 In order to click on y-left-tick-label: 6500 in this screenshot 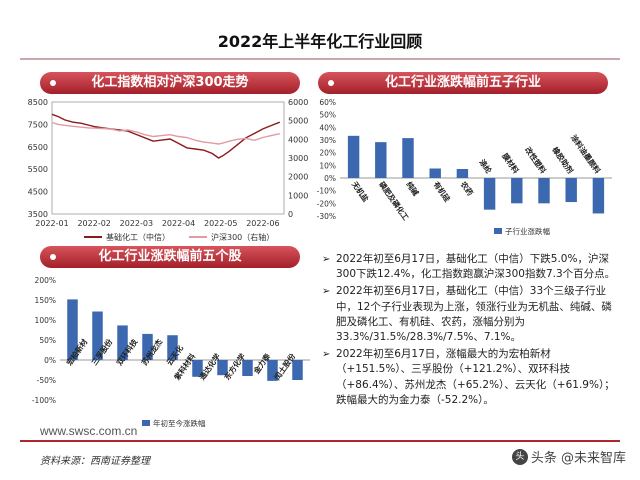, I will do `click(38, 147)`.